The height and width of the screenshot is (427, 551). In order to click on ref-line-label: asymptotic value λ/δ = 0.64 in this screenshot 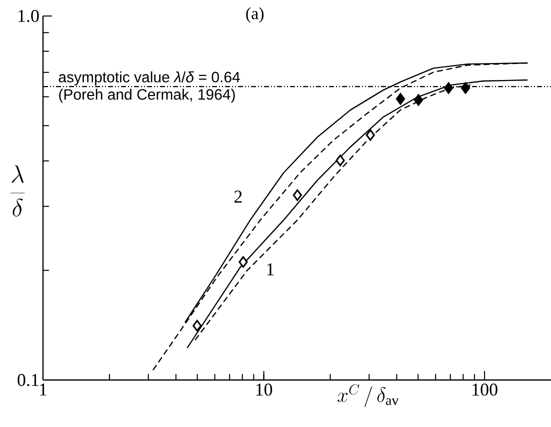, I will do `click(149, 78)`.